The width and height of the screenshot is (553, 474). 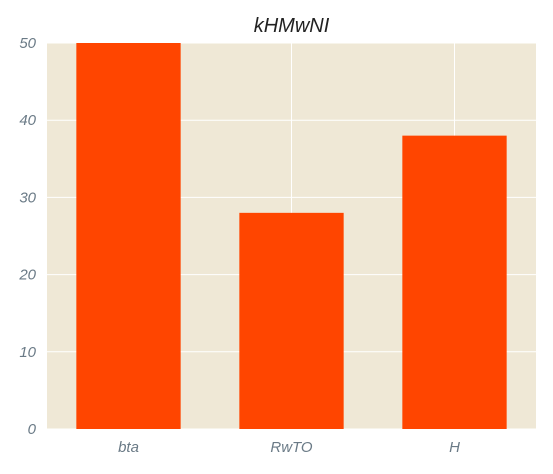 What do you see at coordinates (27, 275) in the screenshot?
I see `y-tick-label: 20` at bounding box center [27, 275].